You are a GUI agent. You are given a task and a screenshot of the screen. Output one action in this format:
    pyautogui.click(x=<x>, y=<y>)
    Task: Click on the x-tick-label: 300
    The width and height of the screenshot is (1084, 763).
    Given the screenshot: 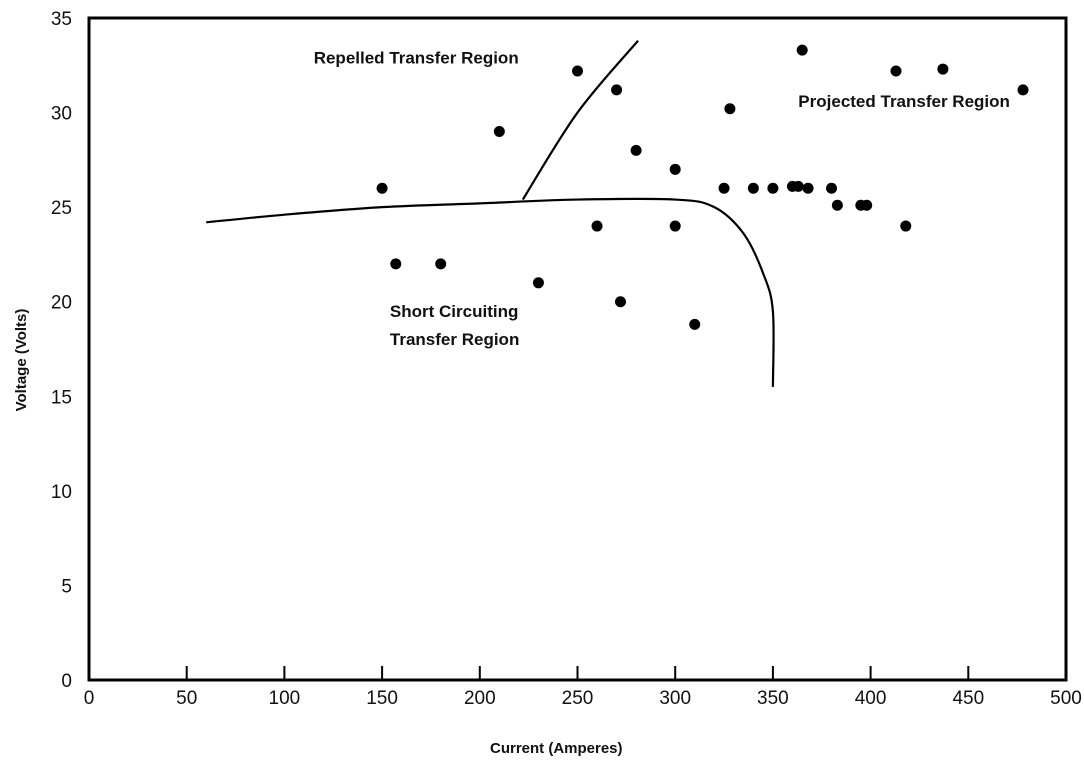 What is the action you would take?
    pyautogui.click(x=675, y=698)
    